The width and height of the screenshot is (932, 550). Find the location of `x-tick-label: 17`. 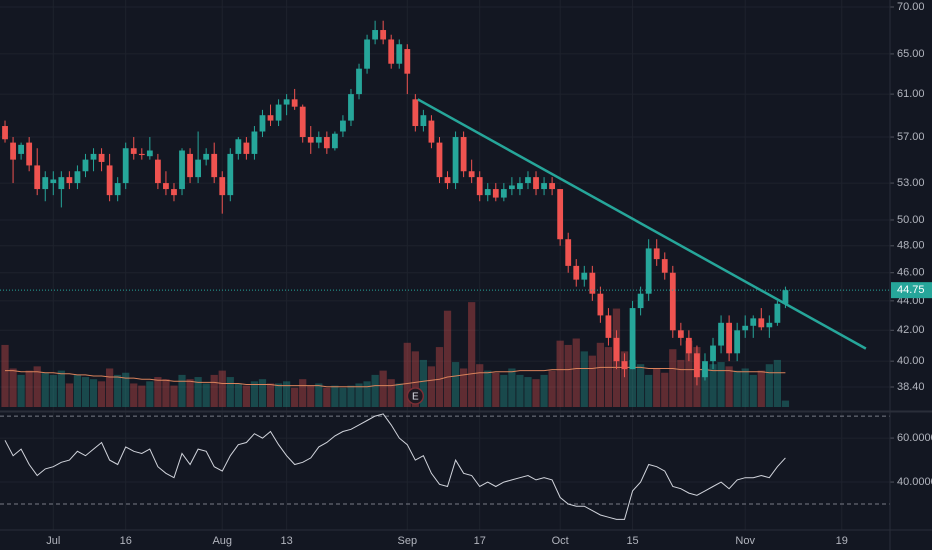

x-tick-label: 17 is located at coordinates (480, 541).